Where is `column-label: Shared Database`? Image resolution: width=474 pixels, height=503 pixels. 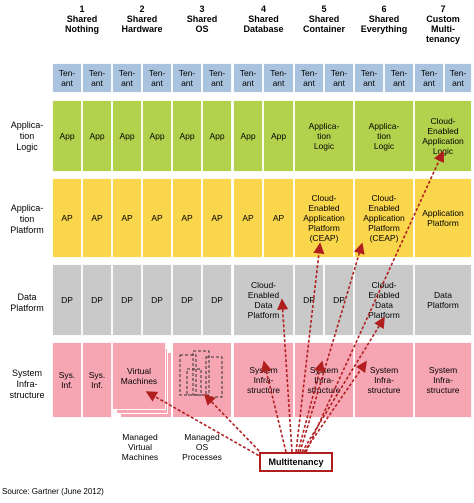
column-label: Shared Database is located at coordinates (263, 24).